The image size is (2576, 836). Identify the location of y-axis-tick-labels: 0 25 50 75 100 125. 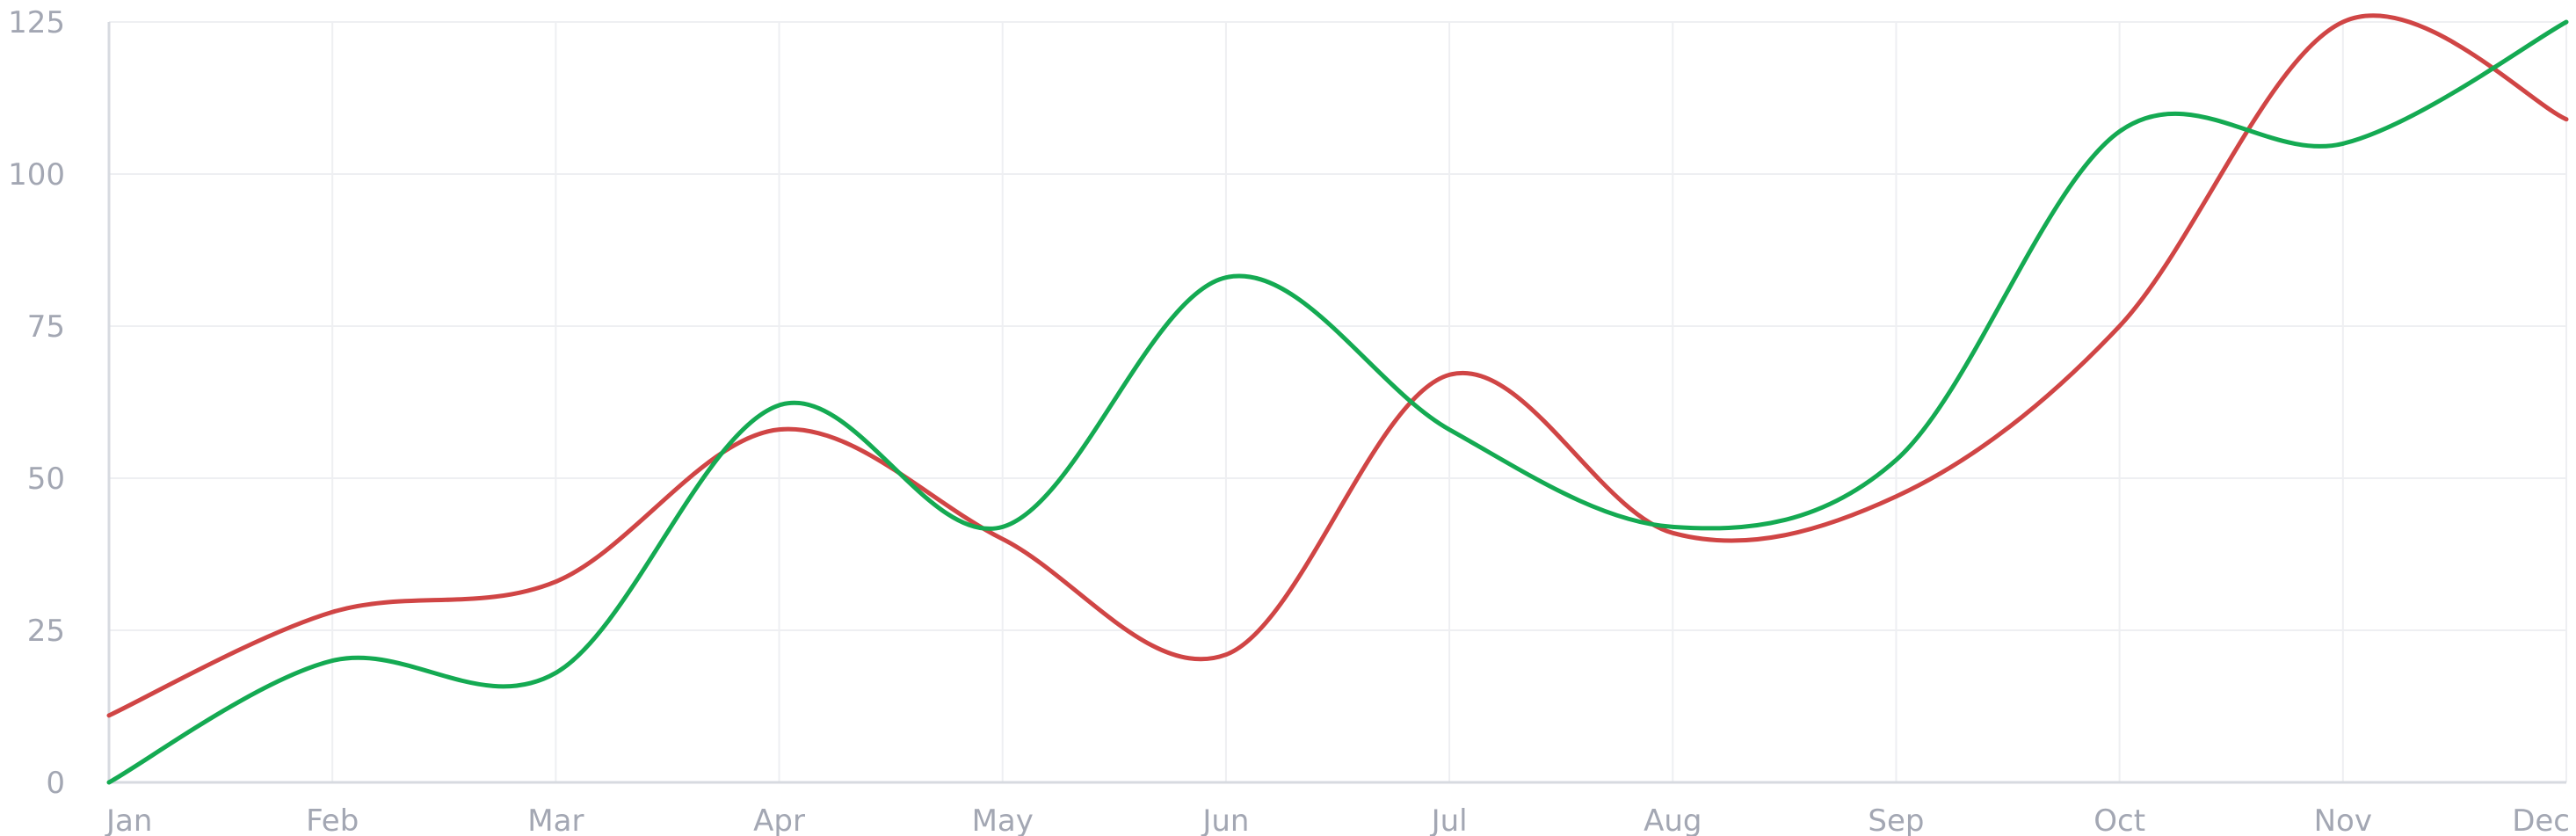
(36, 403).